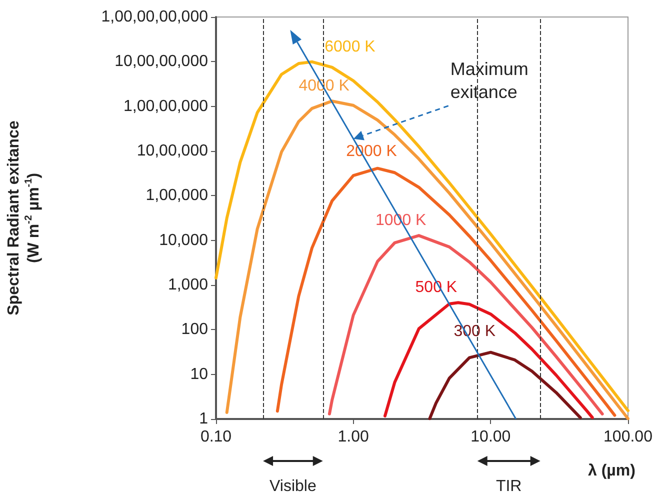  I want to click on x-tick-label: 1.00, so click(354, 437).